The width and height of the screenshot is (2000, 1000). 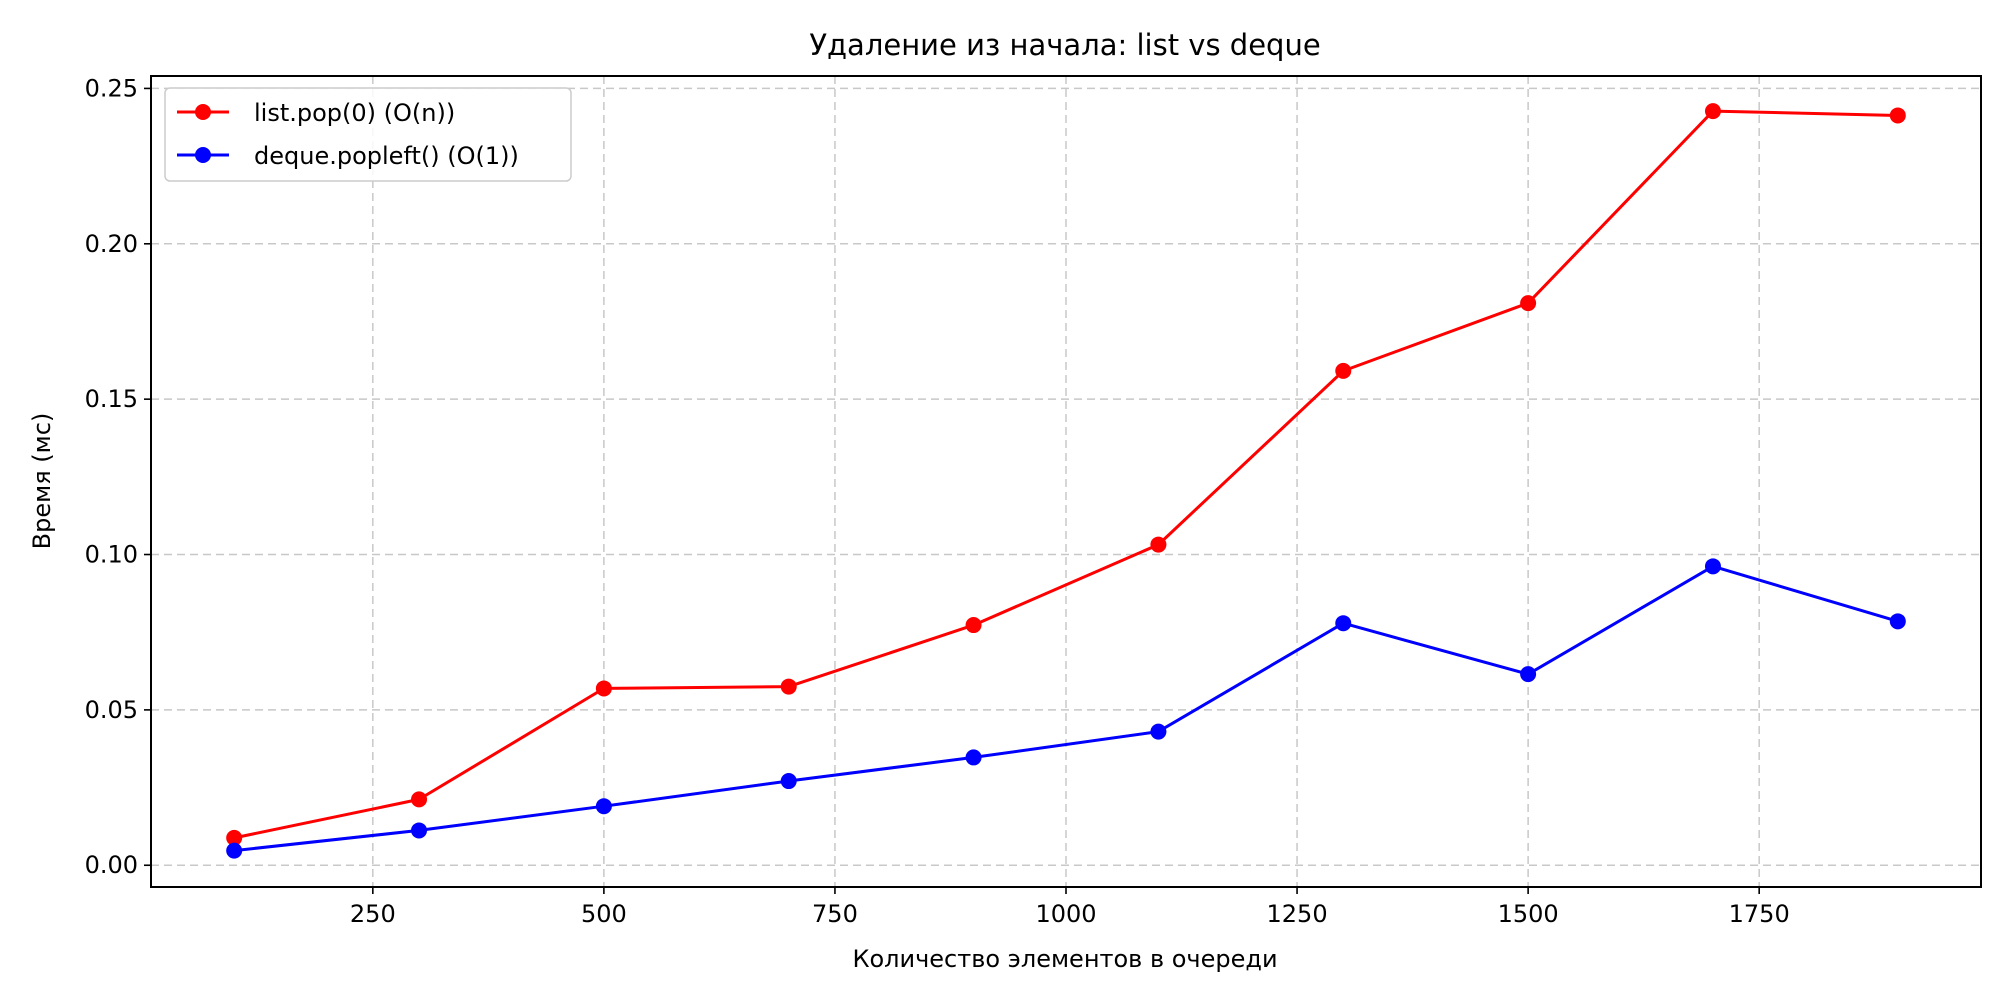 I want to click on chart-title: Удаление из начала: list vs deque, so click(x=1064, y=45).